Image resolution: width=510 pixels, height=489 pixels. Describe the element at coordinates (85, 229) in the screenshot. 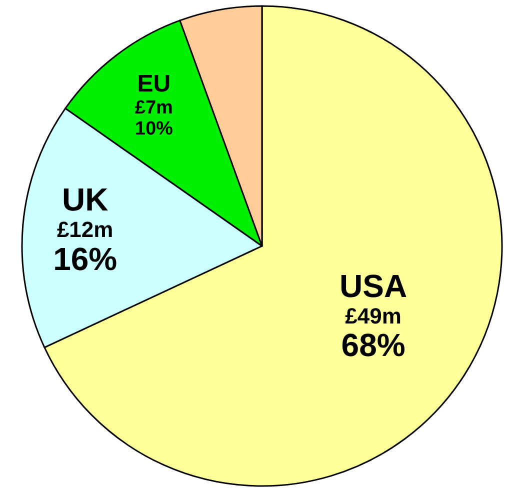

I see `data-label: £12m` at that location.